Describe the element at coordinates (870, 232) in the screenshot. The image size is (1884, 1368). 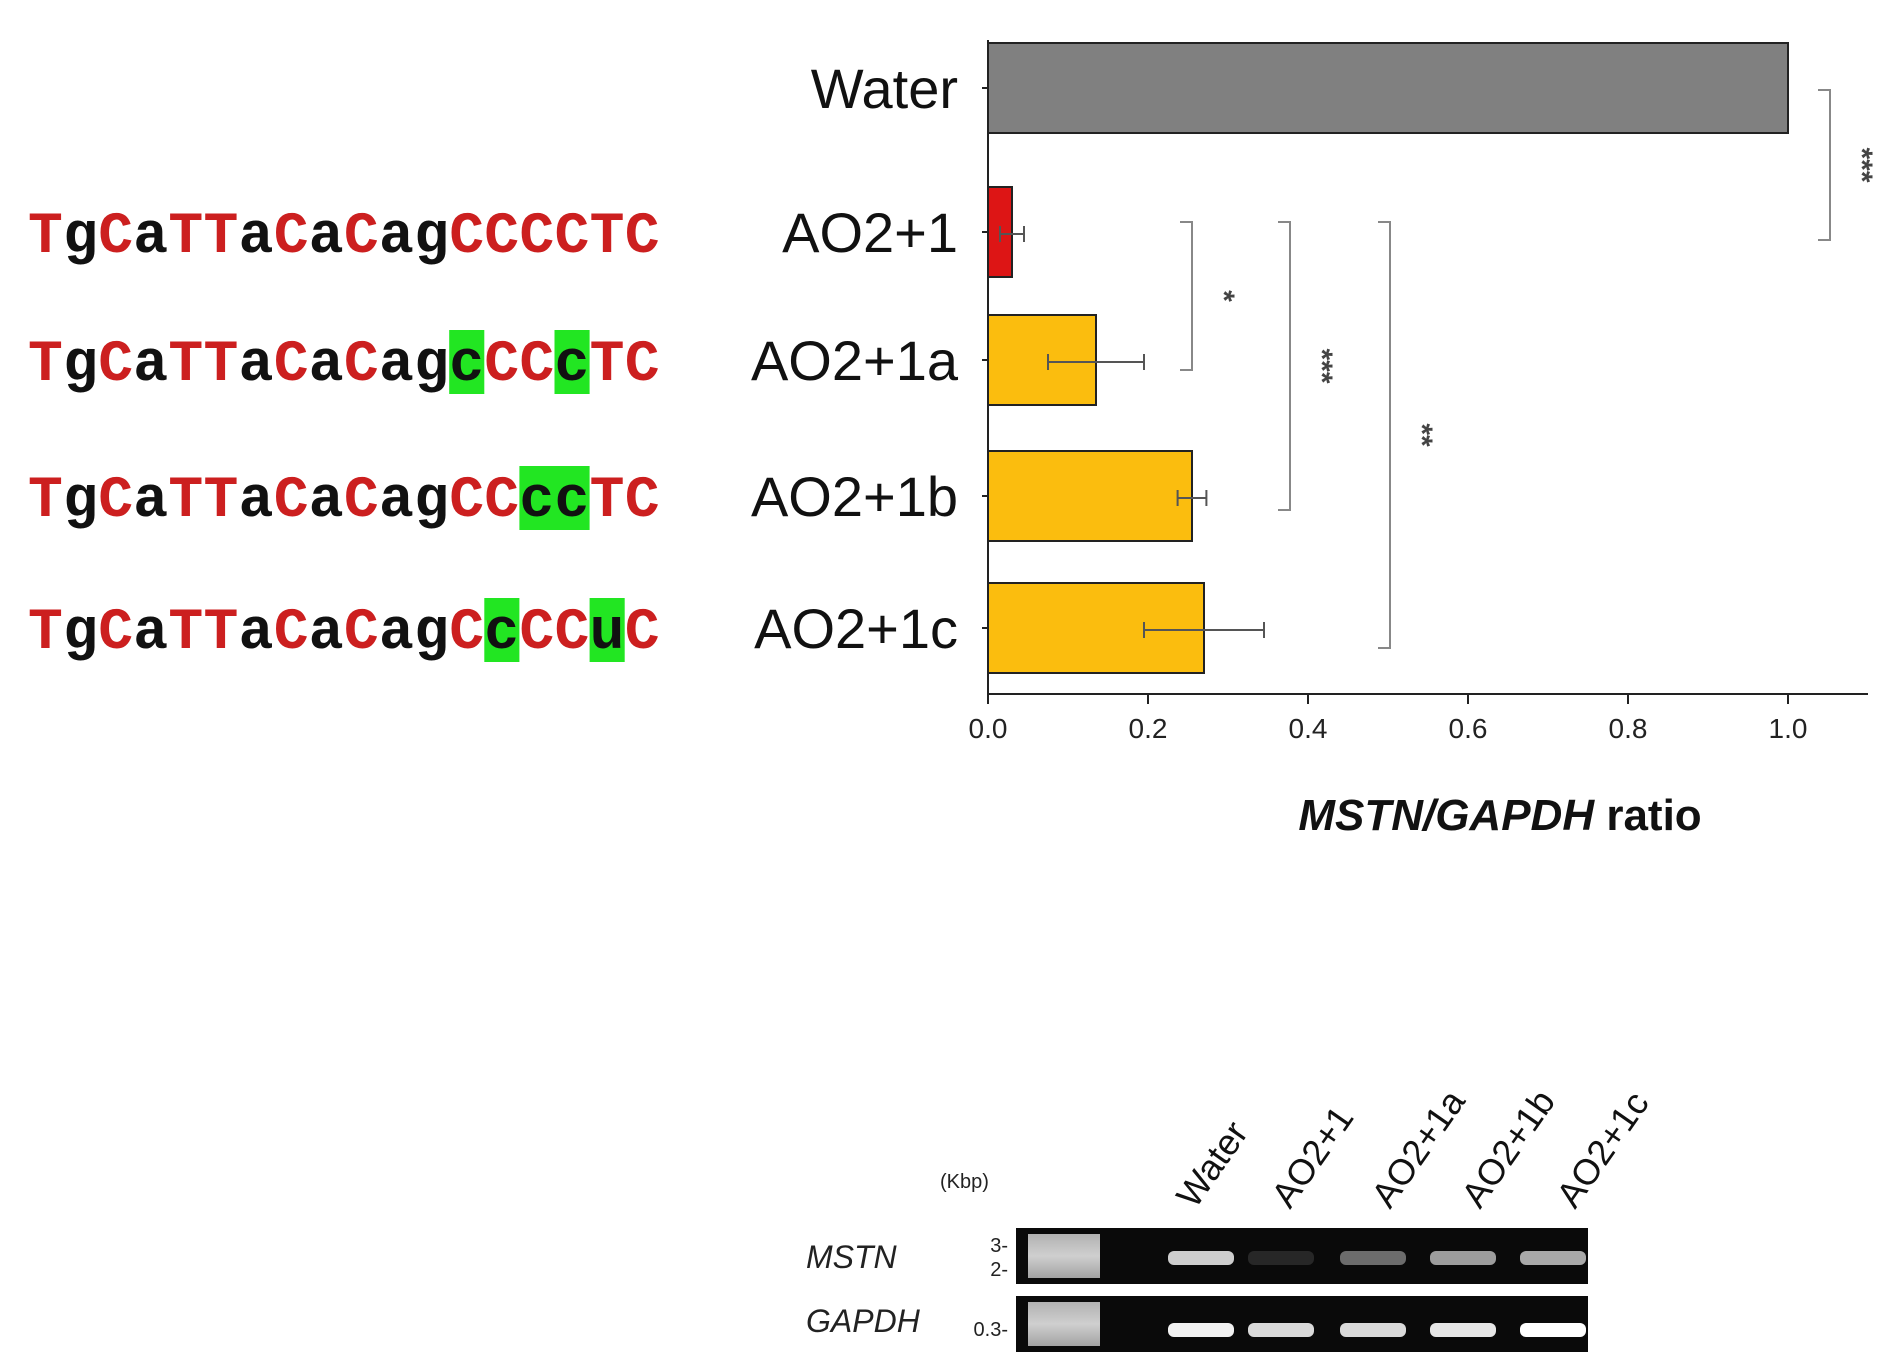
I see `category-label: AO2+1` at that location.